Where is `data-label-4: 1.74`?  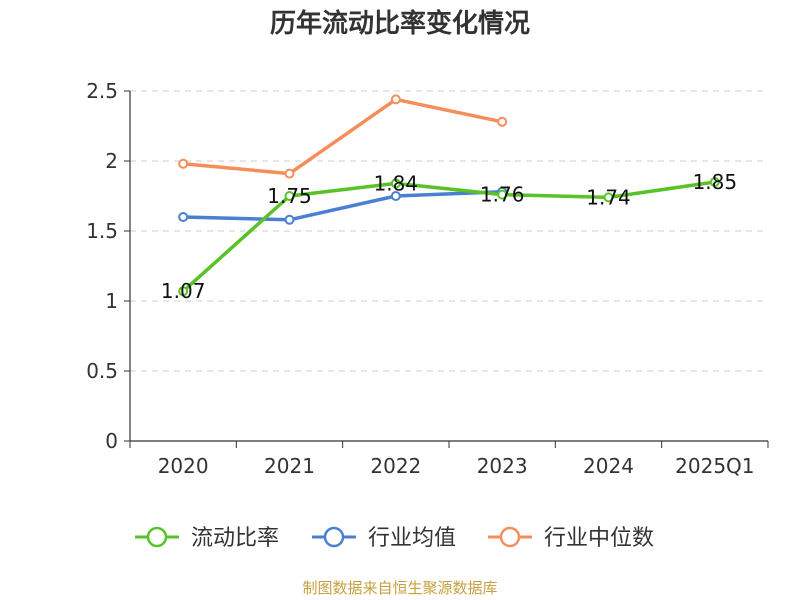
data-label-4: 1.74 is located at coordinates (608, 197).